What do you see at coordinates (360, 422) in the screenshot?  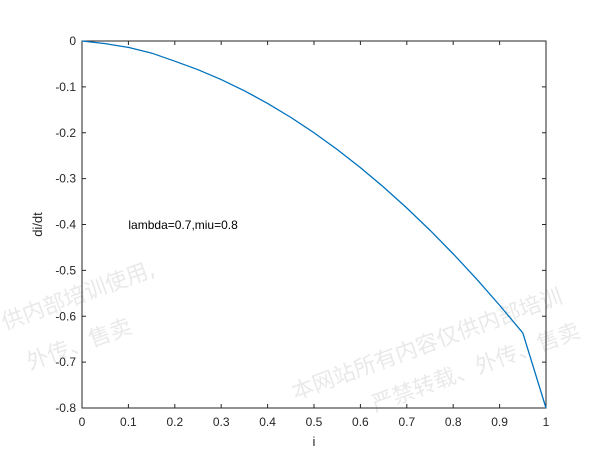 I see `x-tick-label: 0.6` at bounding box center [360, 422].